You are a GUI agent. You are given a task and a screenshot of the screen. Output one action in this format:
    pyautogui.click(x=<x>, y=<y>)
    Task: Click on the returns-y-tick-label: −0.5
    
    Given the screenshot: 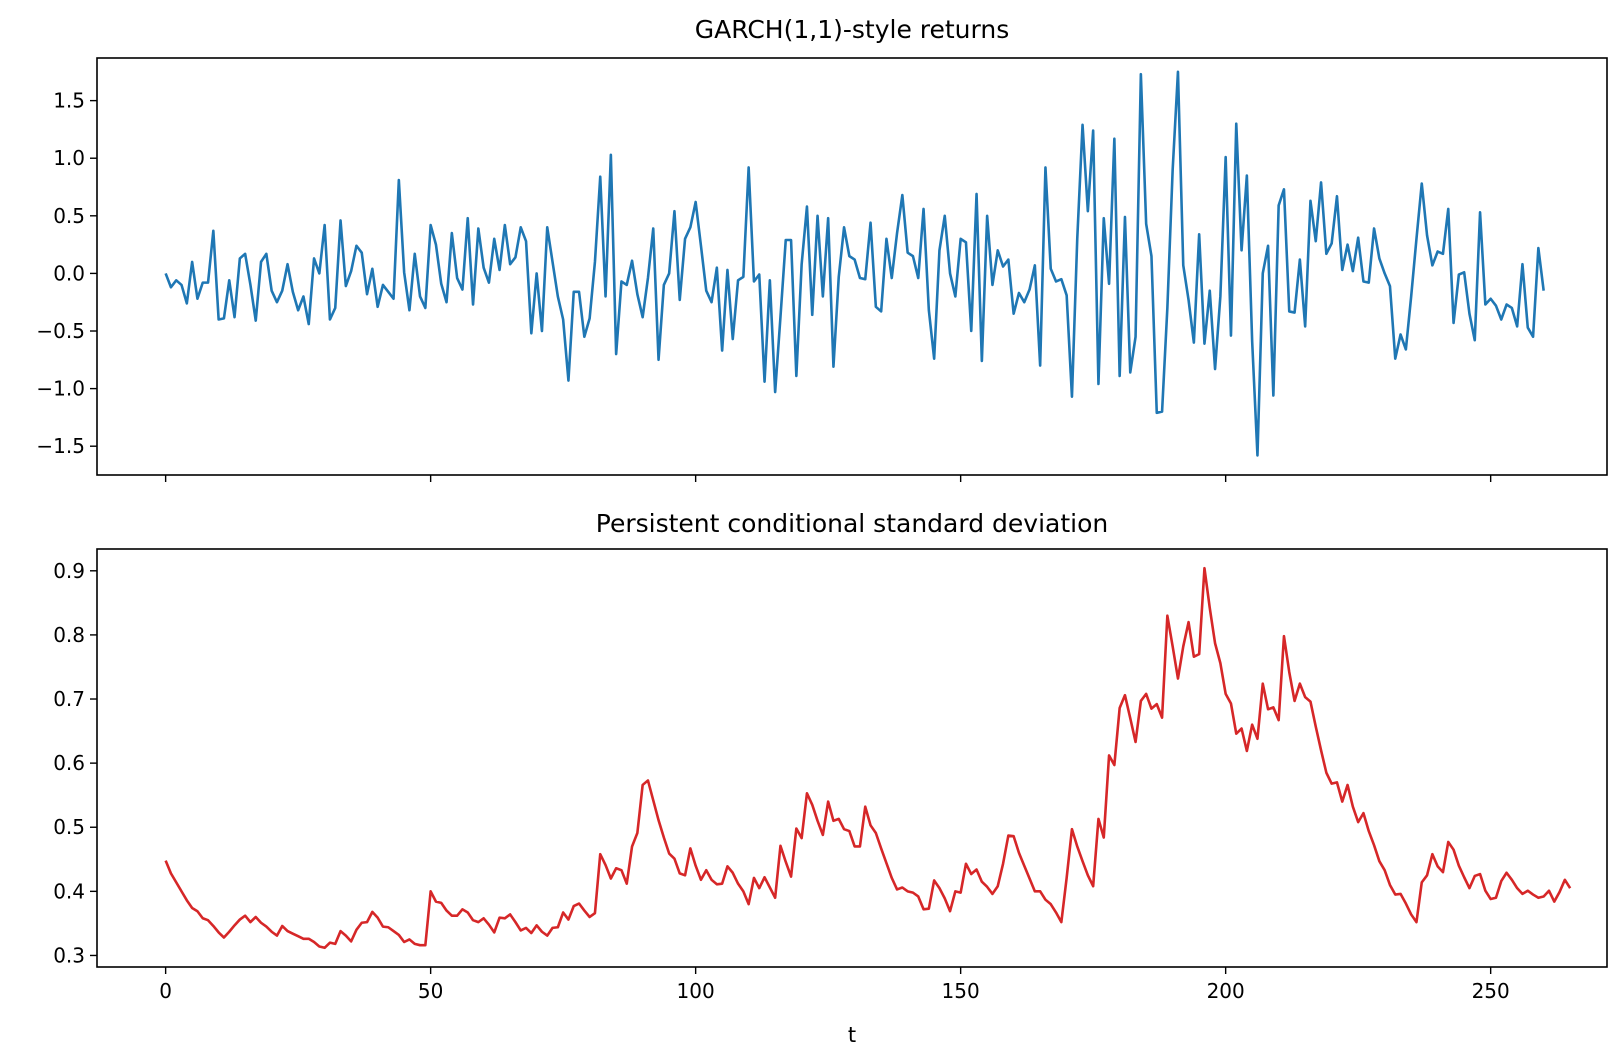 What is the action you would take?
    pyautogui.click(x=60, y=331)
    